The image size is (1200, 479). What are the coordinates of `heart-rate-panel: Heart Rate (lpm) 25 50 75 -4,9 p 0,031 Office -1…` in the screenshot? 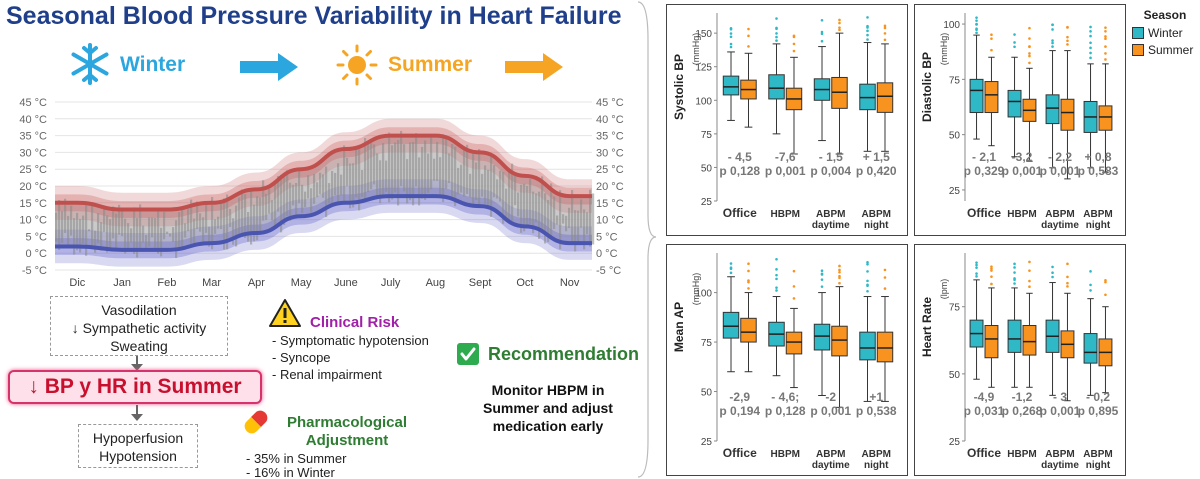 It's located at (1020, 360).